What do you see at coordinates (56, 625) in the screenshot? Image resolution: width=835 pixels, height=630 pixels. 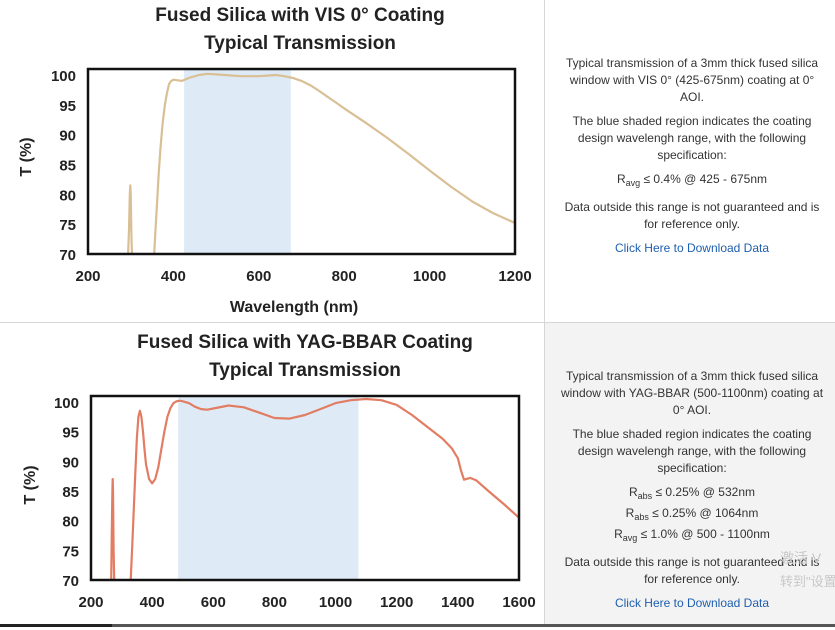 I see `bottom-bar-segment` at bounding box center [56, 625].